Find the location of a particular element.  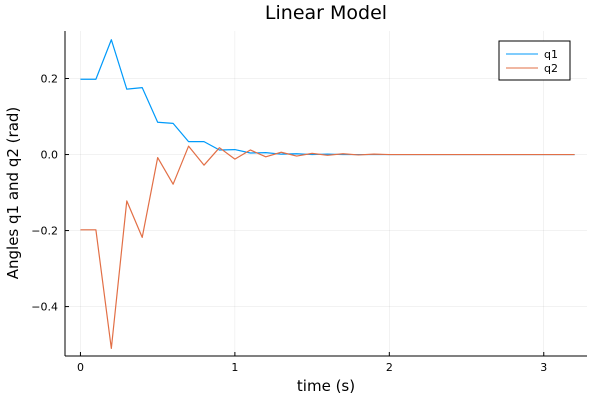

y-axis-title: Angles q1 and q2 (rad) is located at coordinates (13, 193).